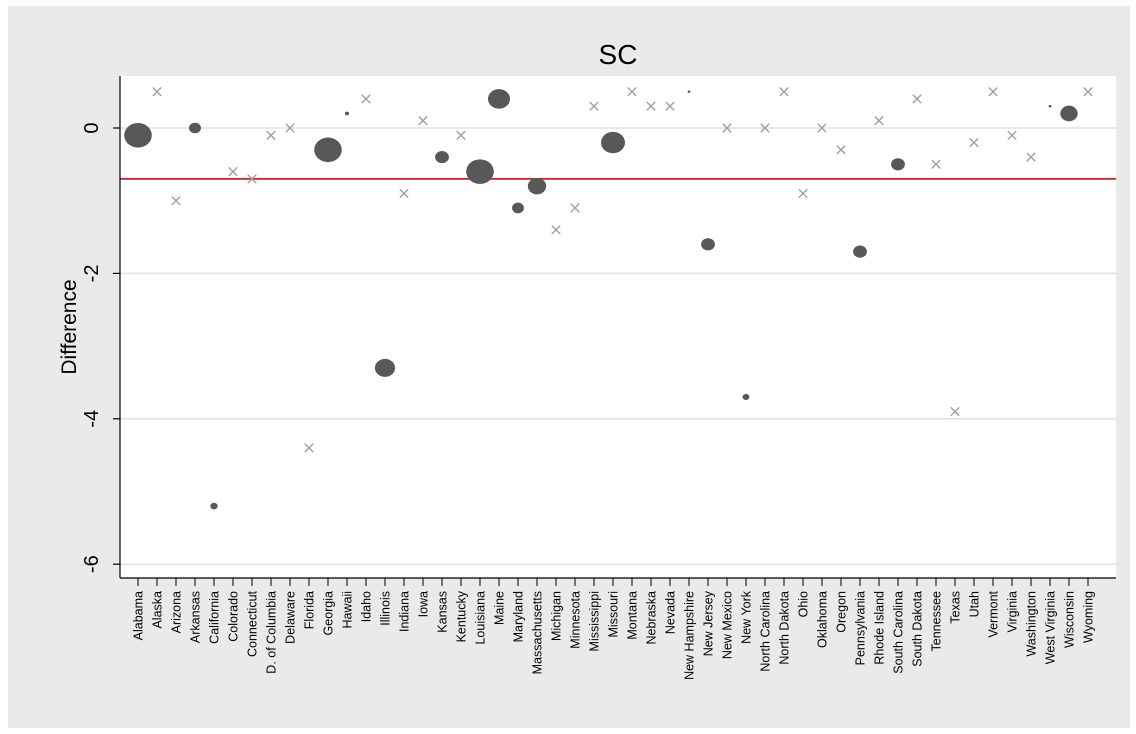  What do you see at coordinates (557, 616) in the screenshot?
I see `x-tick-label: Michigan` at bounding box center [557, 616].